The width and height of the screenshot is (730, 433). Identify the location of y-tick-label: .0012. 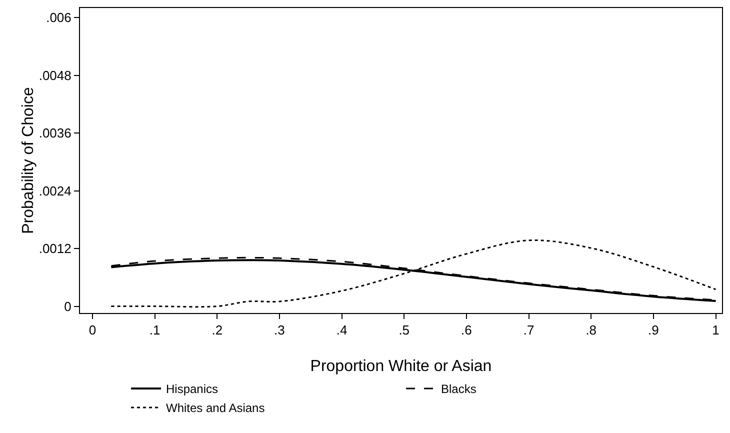
(55, 248).